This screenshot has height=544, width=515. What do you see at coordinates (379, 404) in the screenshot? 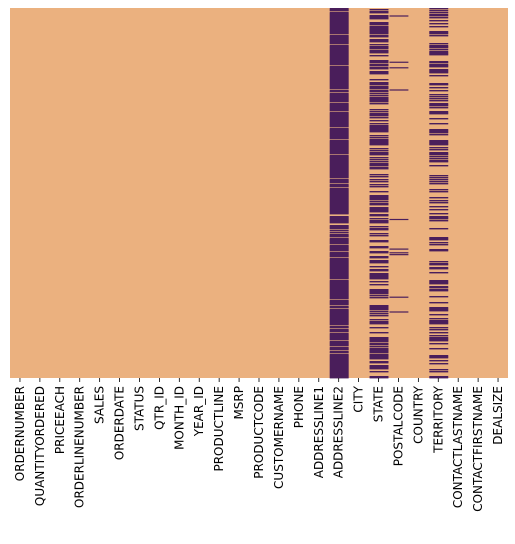
I see `x-tick-label: STATE` at bounding box center [379, 404].